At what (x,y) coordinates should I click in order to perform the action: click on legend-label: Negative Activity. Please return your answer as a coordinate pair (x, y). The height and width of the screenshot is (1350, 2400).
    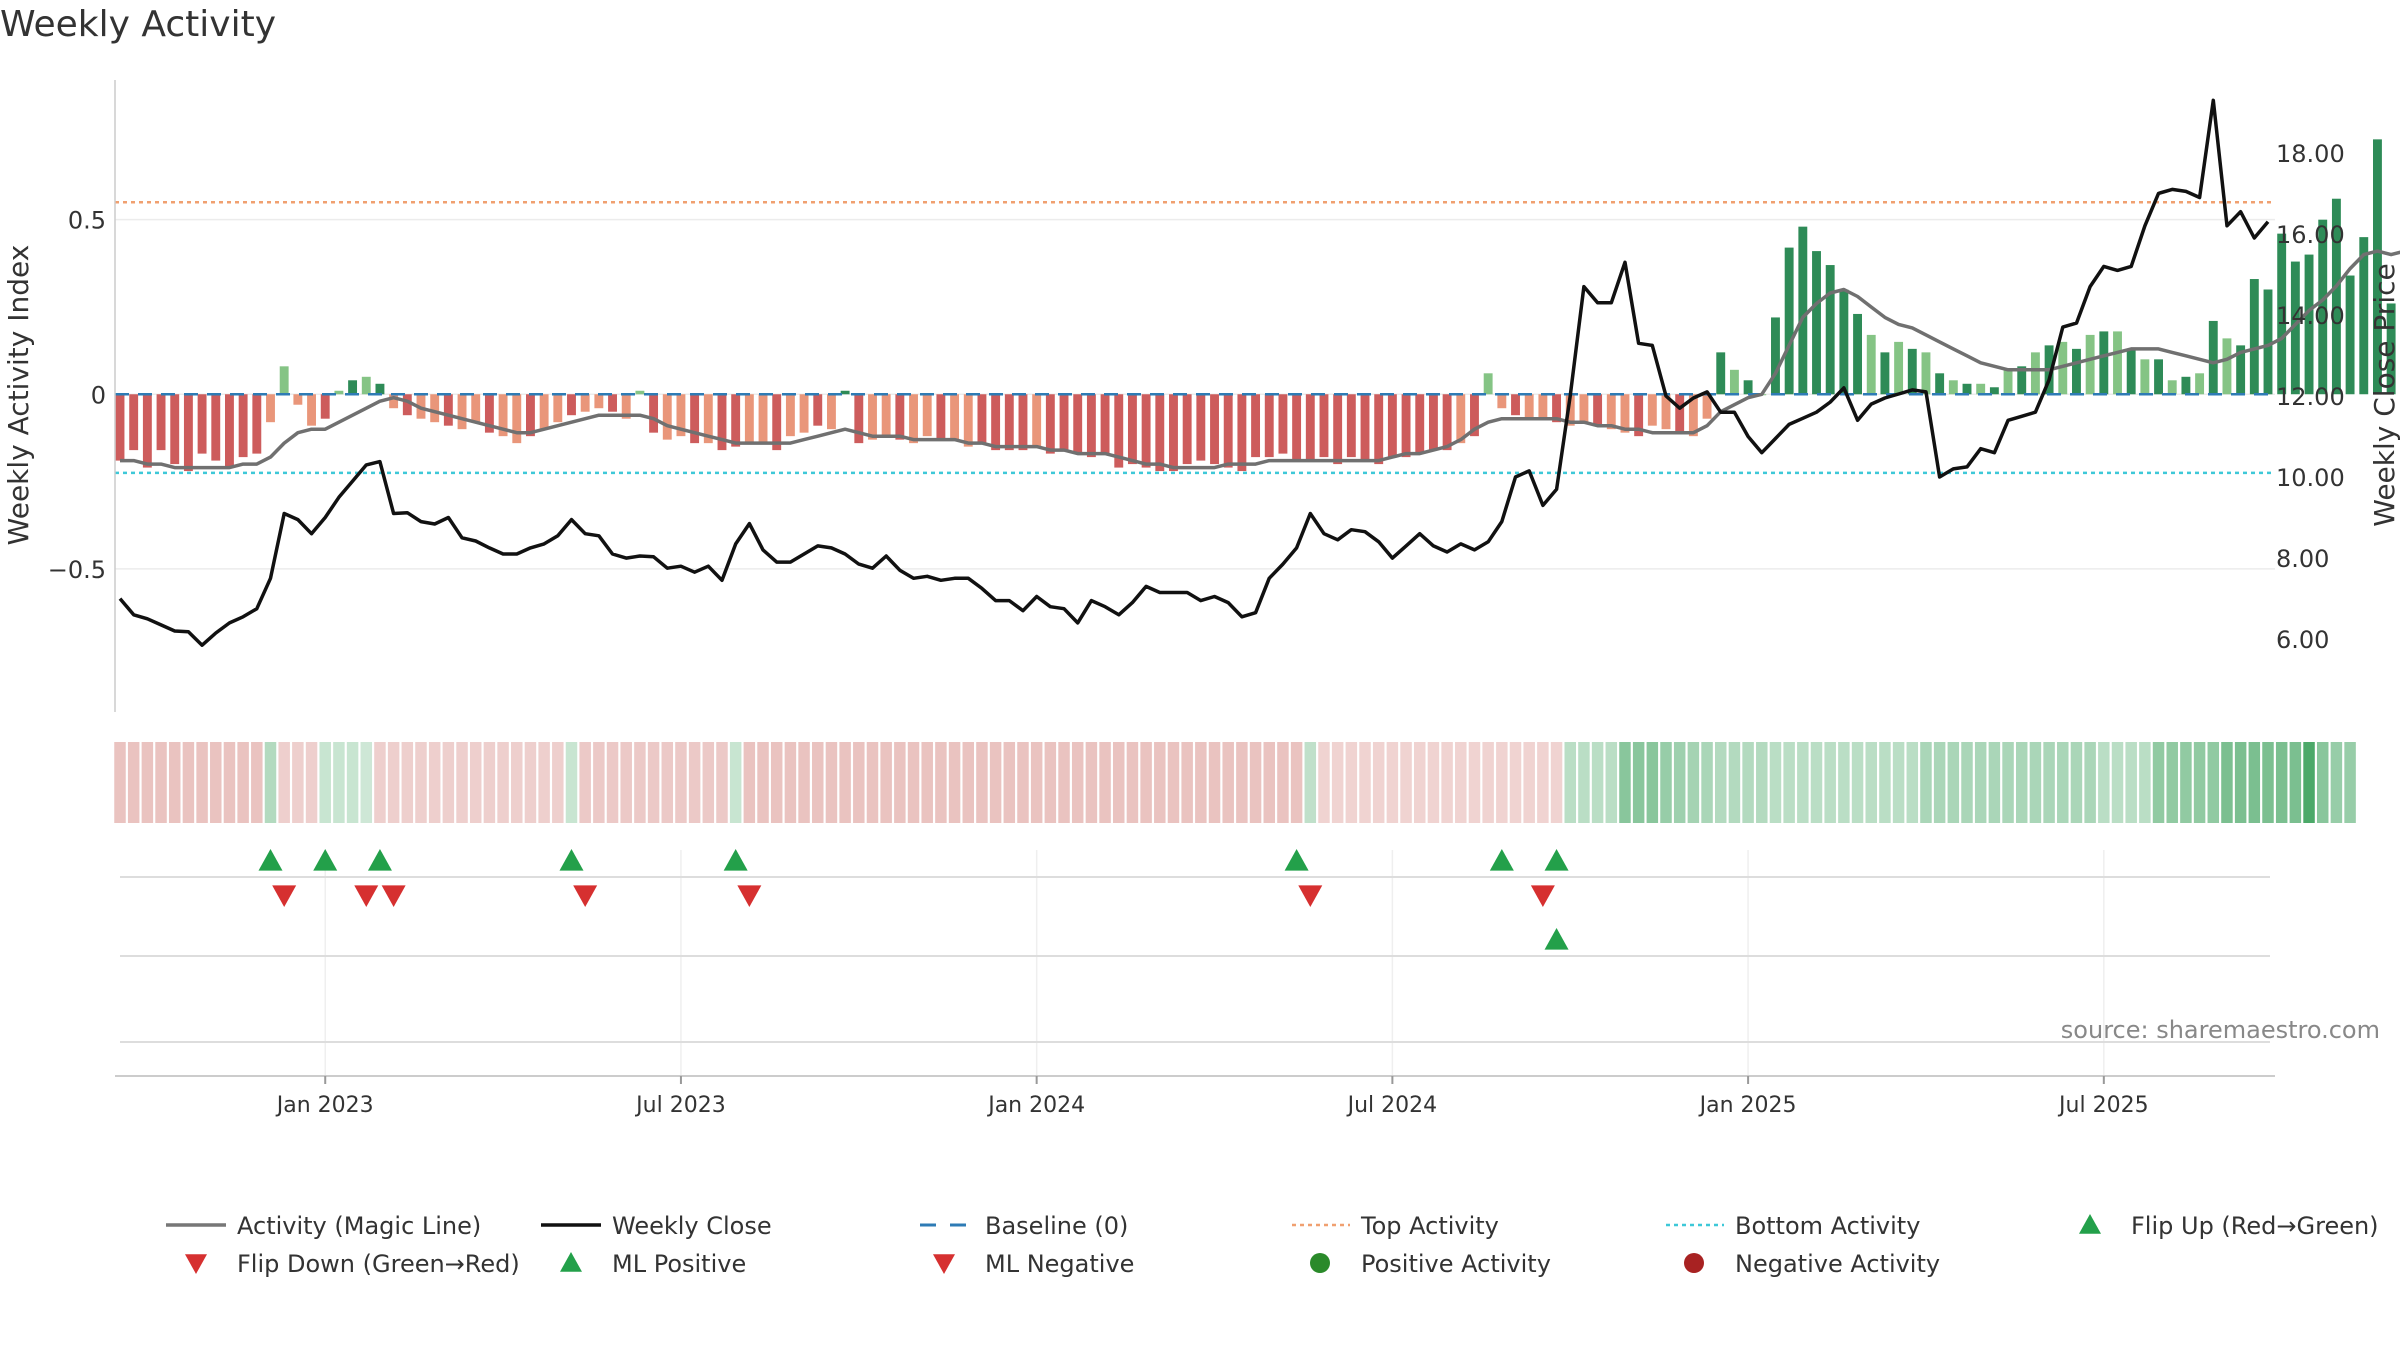
    Looking at the image, I should click on (1837, 1264).